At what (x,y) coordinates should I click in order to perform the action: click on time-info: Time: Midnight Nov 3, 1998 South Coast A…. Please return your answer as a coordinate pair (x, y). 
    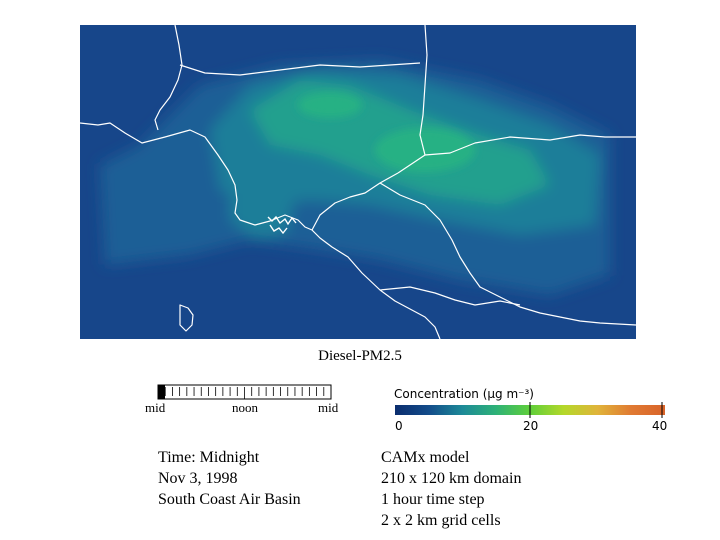
    Looking at the image, I should click on (229, 478).